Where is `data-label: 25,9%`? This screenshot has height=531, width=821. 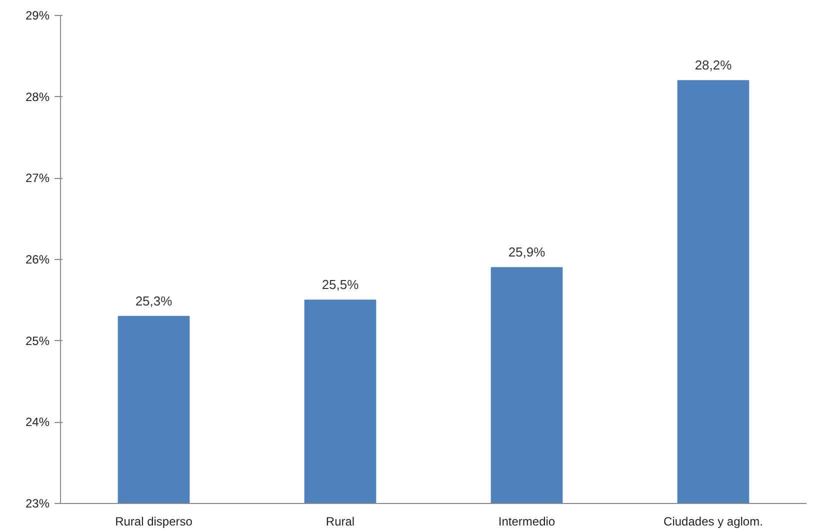
data-label: 25,9% is located at coordinates (527, 252).